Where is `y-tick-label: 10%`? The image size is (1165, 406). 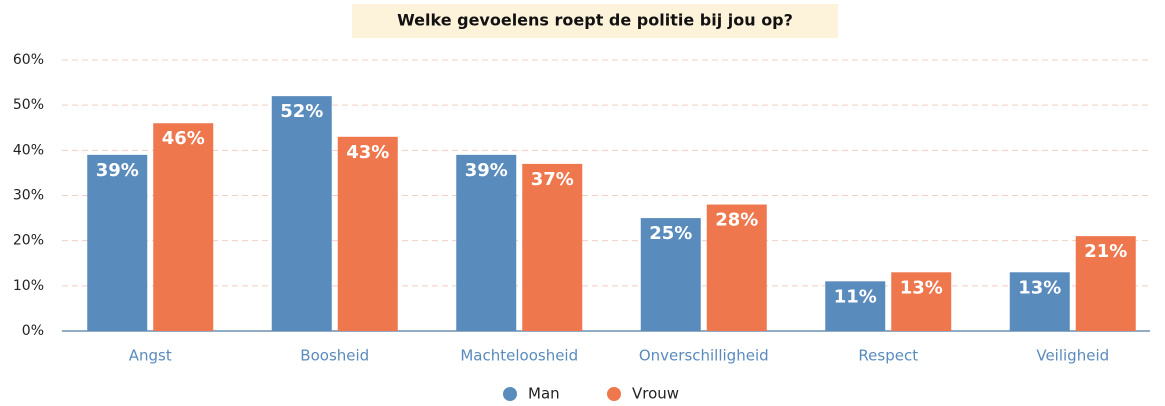 y-tick-label: 10% is located at coordinates (28, 286).